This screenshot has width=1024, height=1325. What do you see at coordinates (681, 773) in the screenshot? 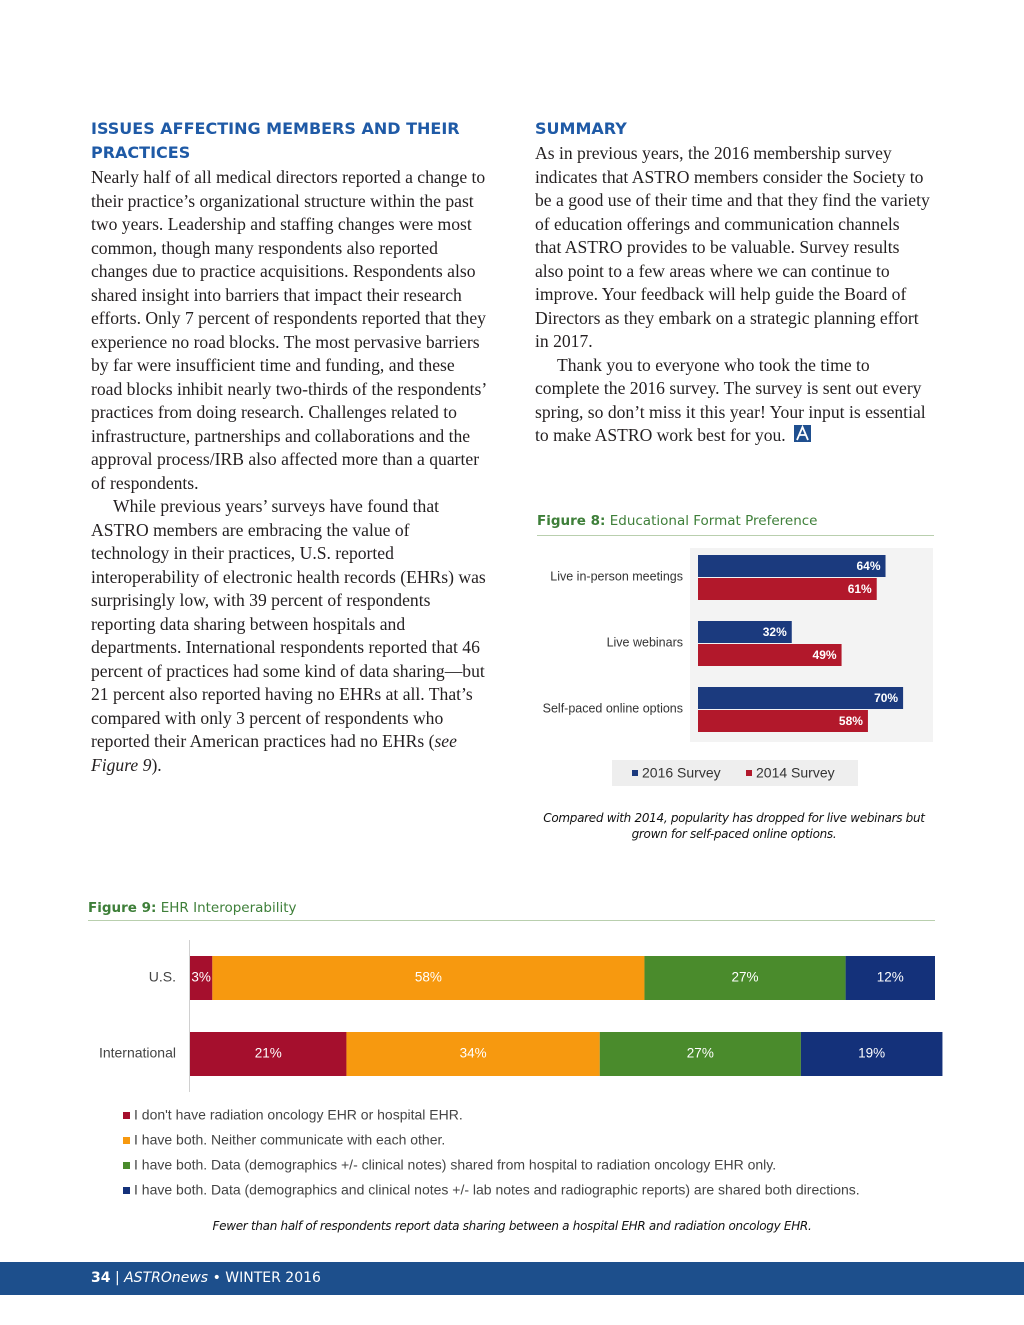
I see `legend-label: 2016 Survey` at bounding box center [681, 773].